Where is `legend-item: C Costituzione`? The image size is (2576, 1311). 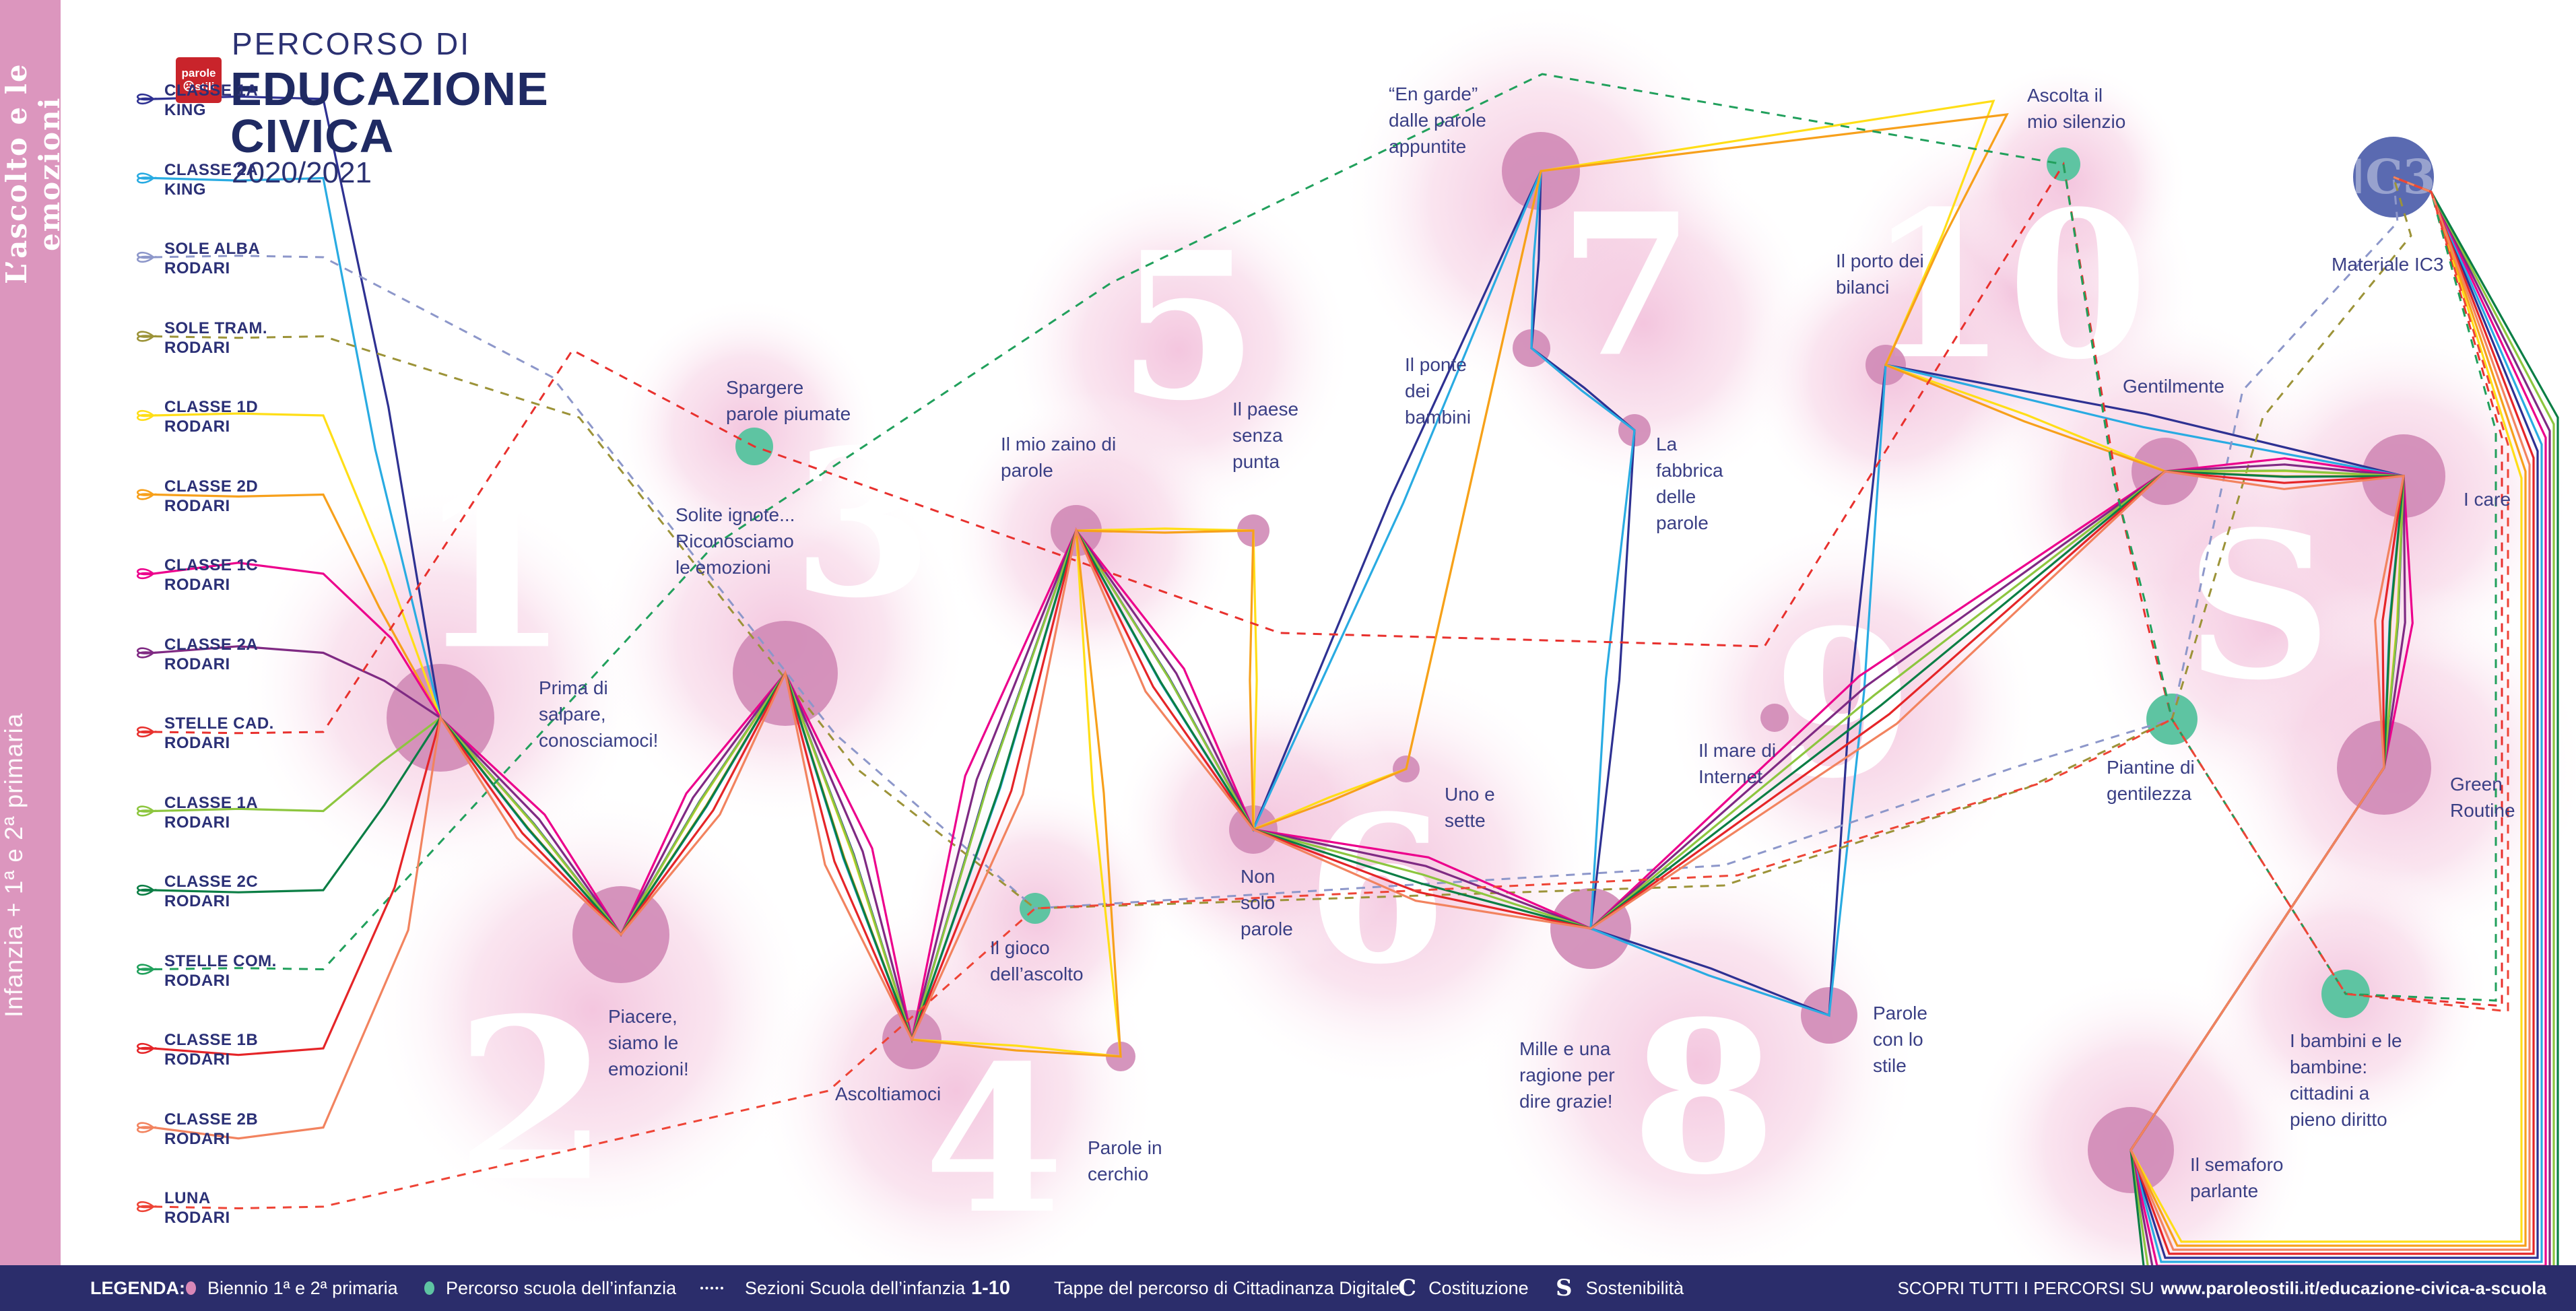
legend-item: C Costituzione is located at coordinates (1463, 1288).